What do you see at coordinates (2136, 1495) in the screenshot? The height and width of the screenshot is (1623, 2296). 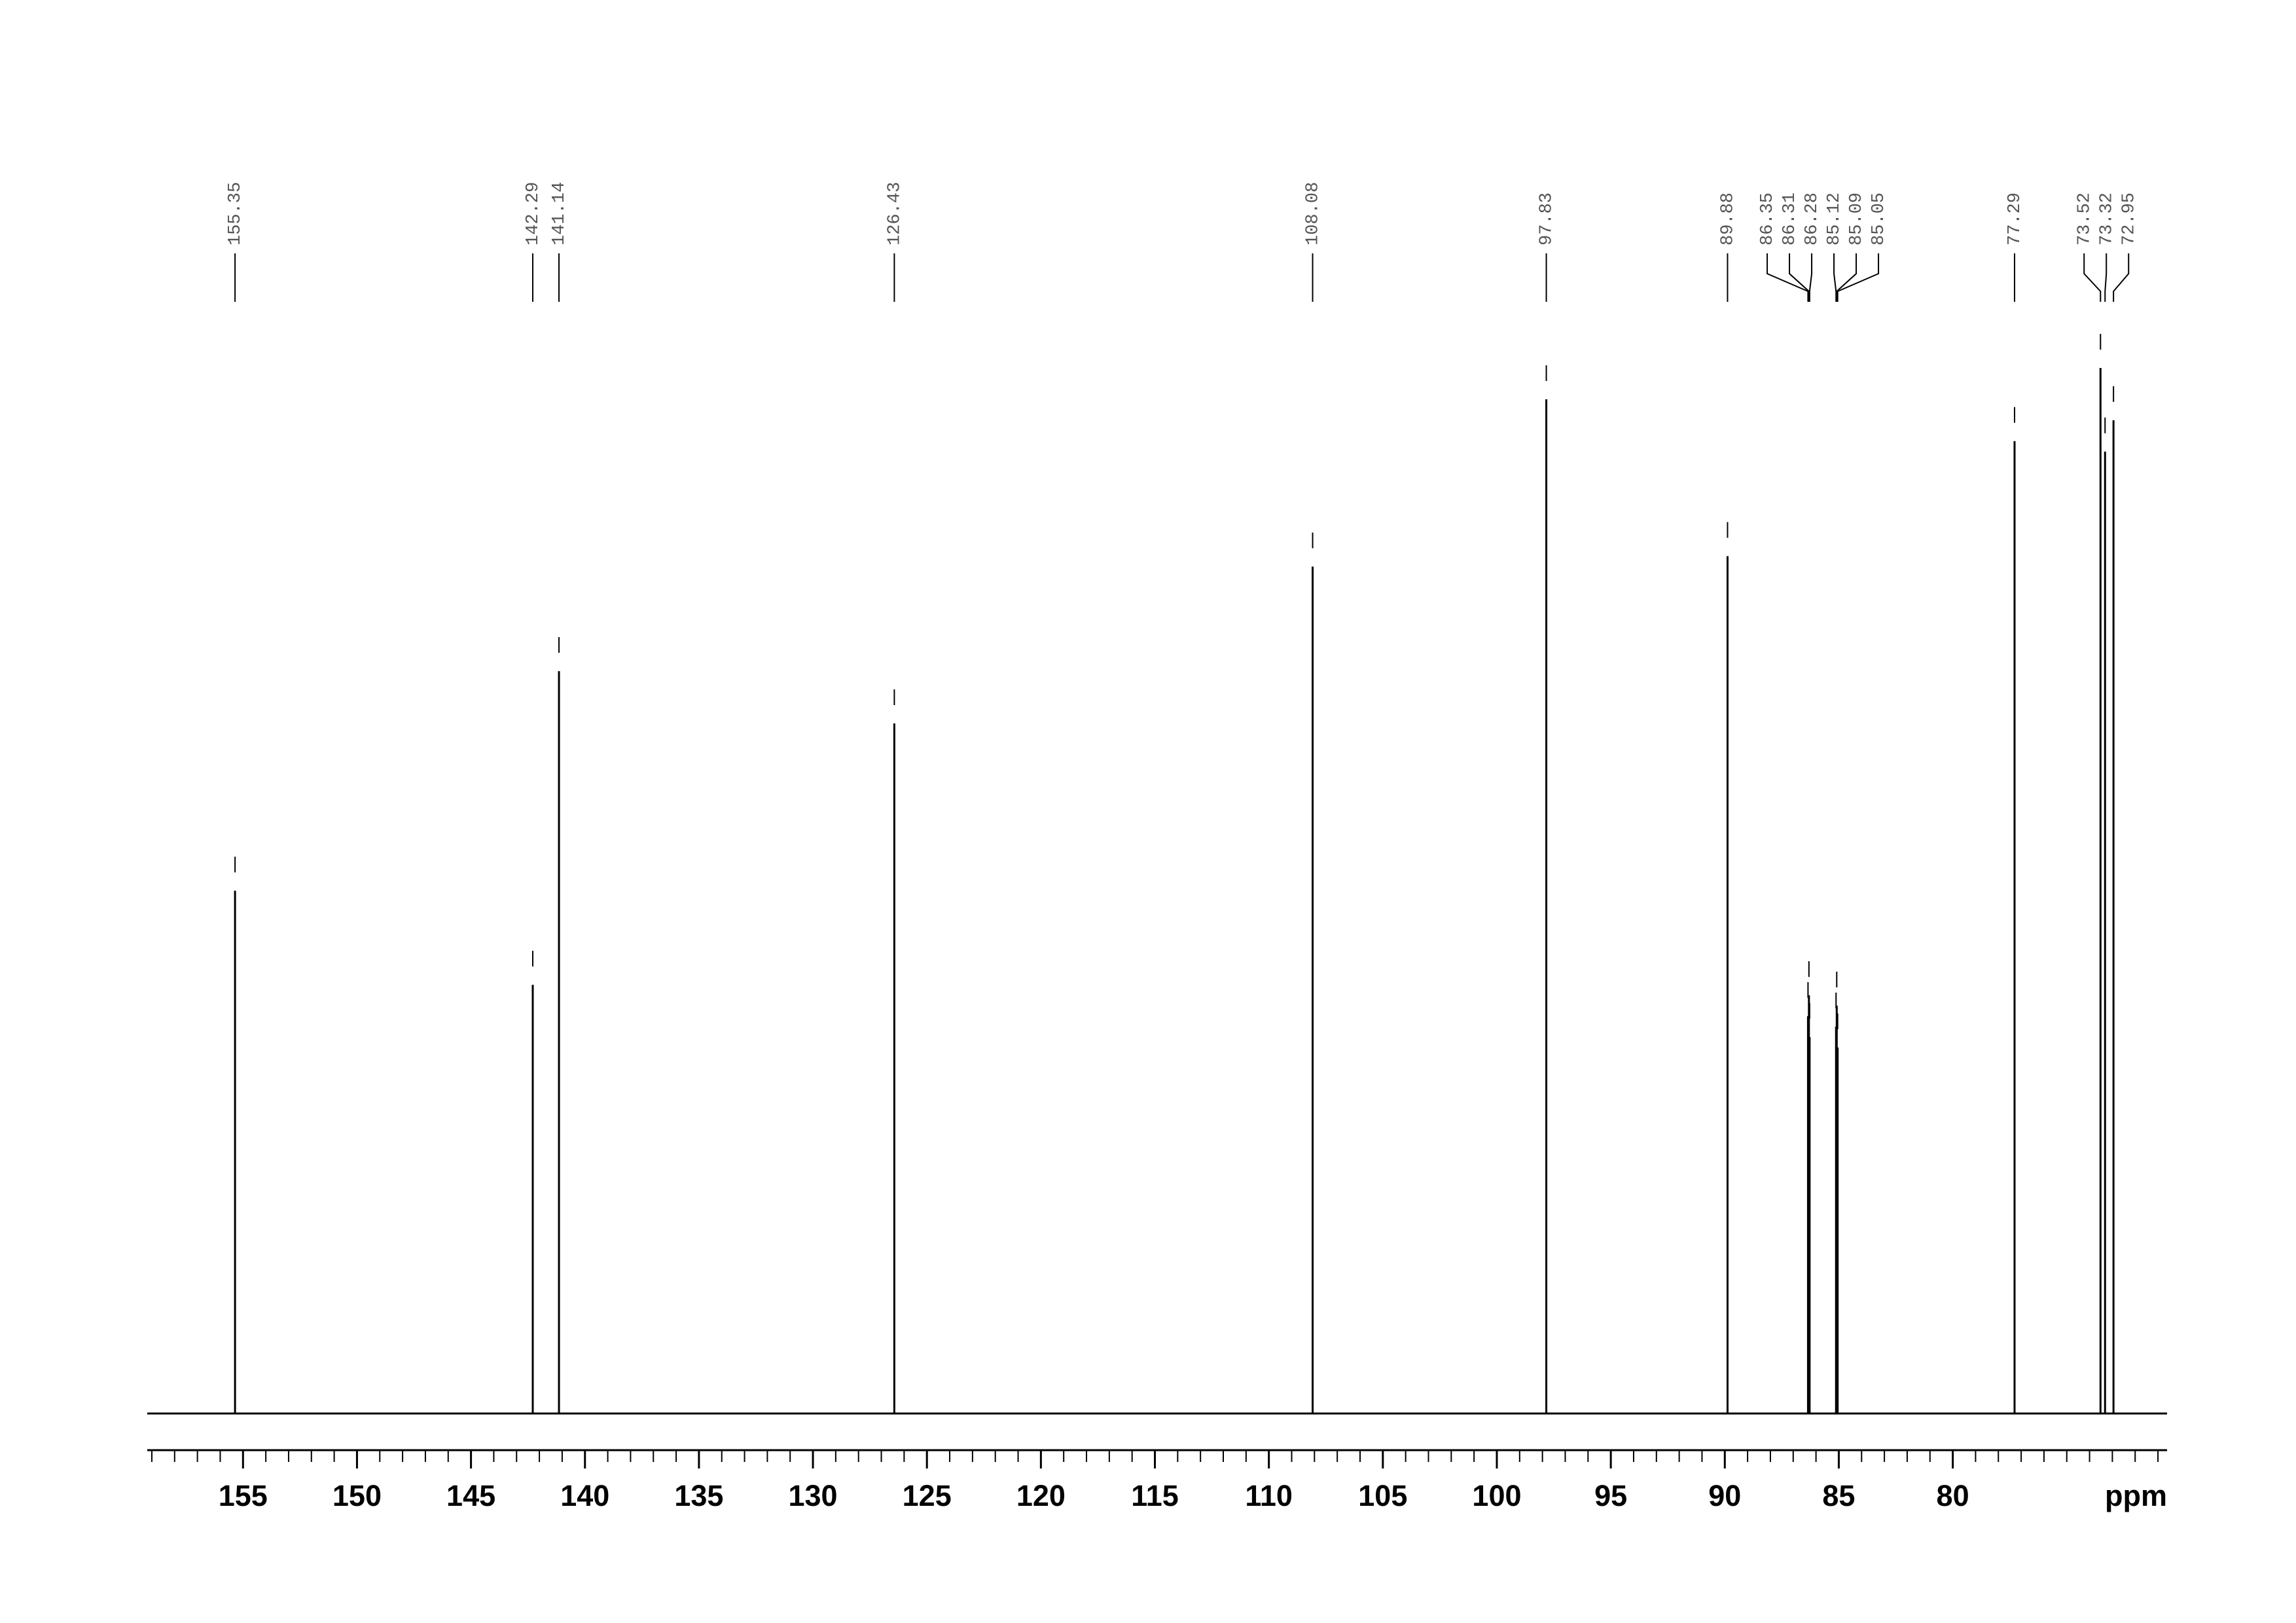 I see `x-axis-label: ppm` at bounding box center [2136, 1495].